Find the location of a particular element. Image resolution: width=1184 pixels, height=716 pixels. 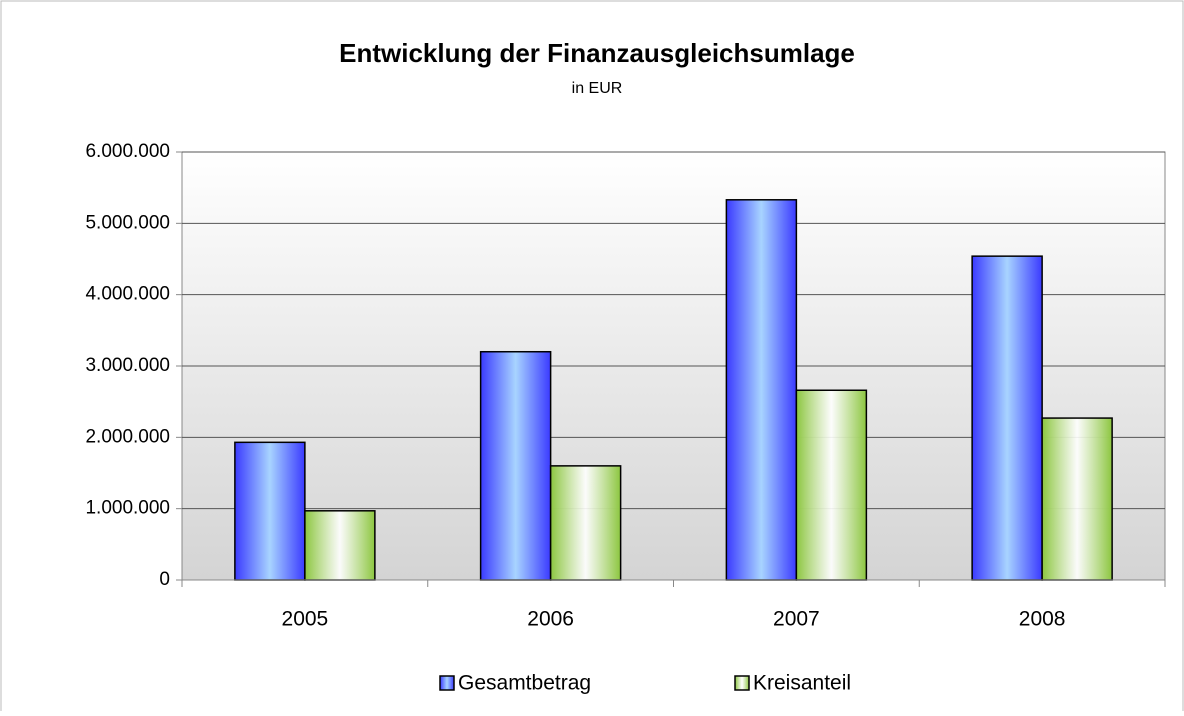

chart-subtitle: in EUR is located at coordinates (597, 88).